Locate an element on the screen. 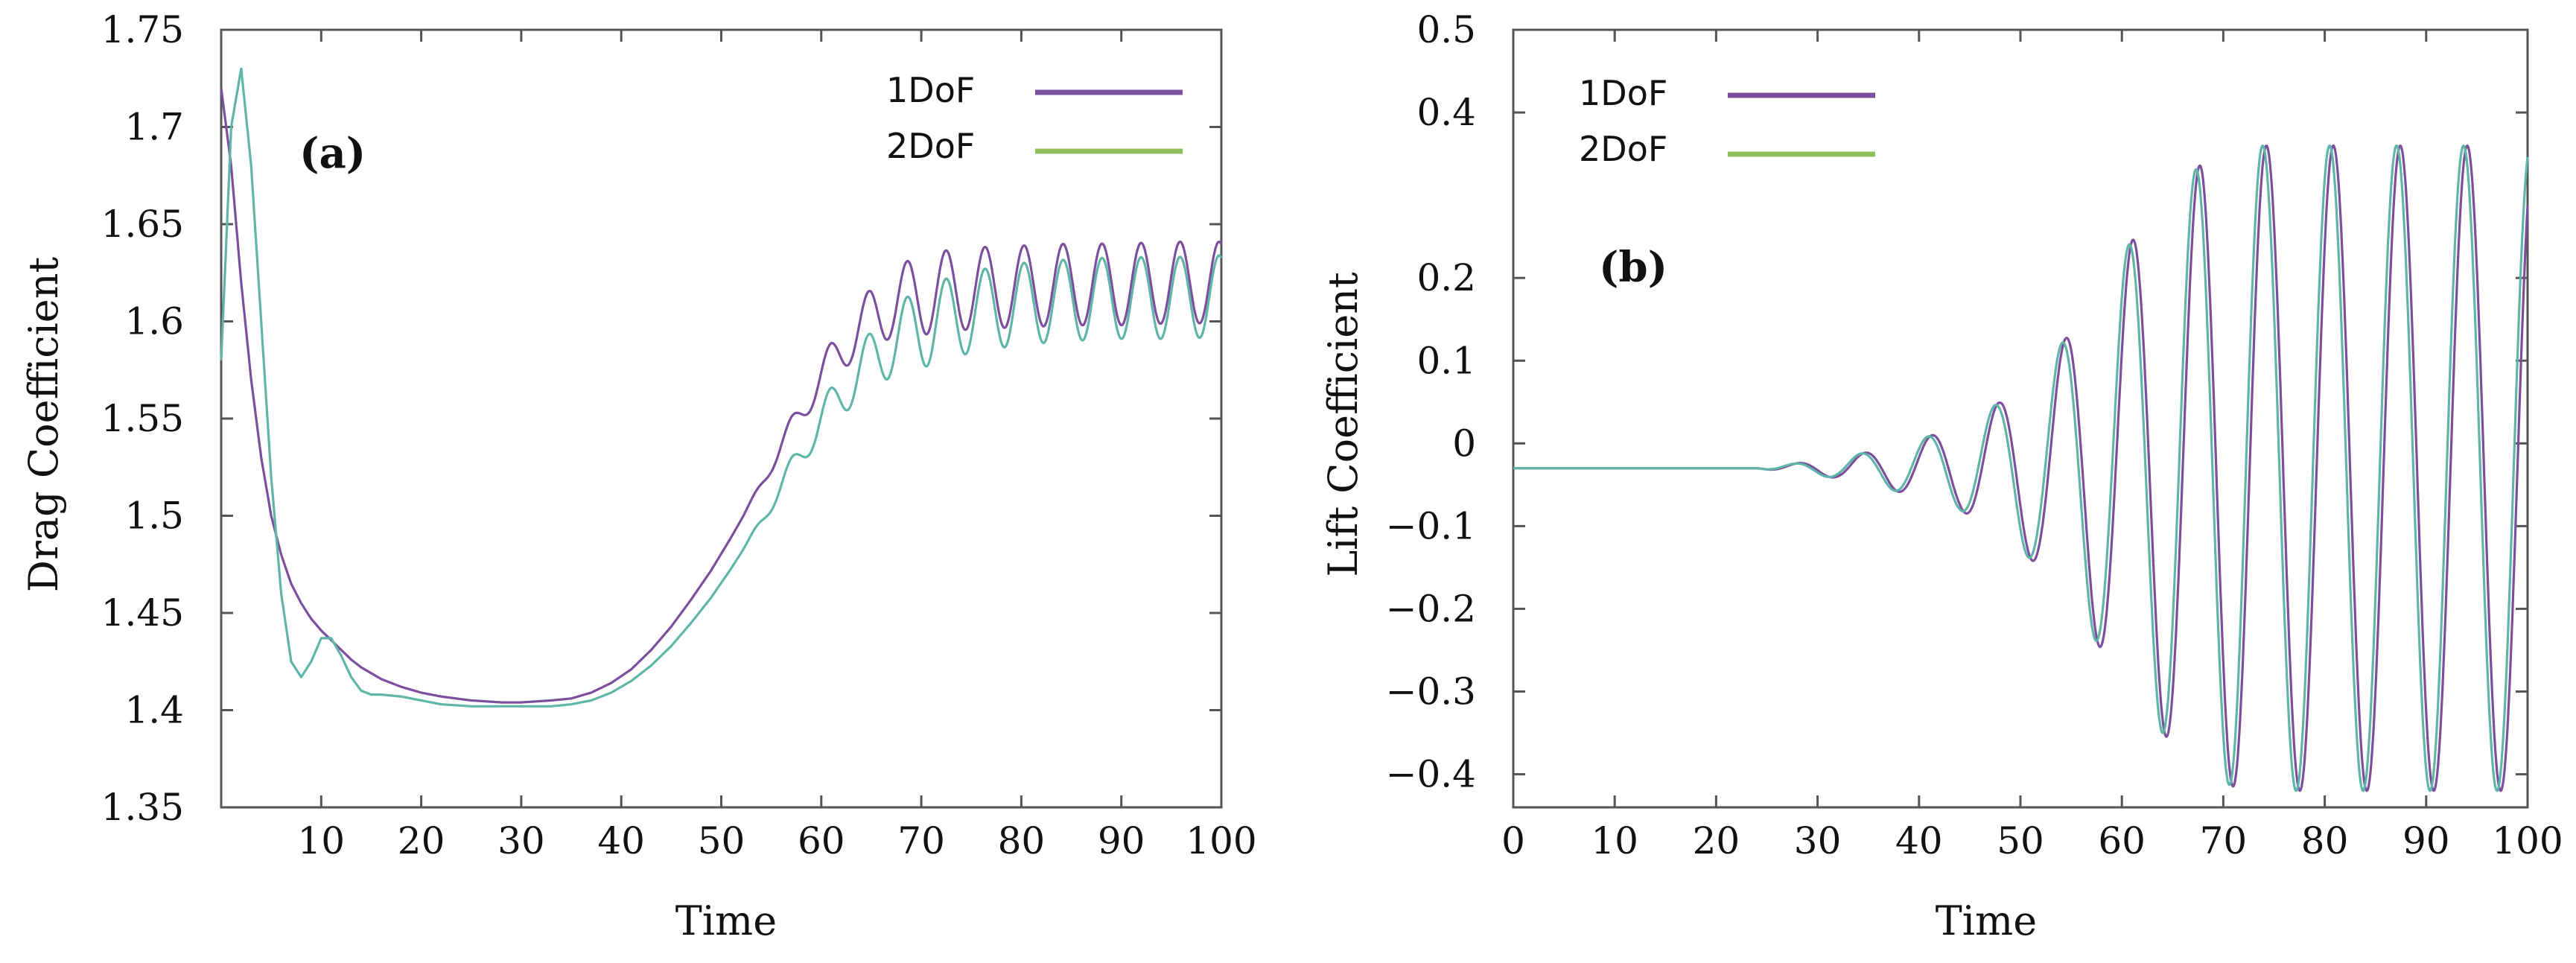  y-axis-label-b: Lift Coefficient is located at coordinates (1343, 424).